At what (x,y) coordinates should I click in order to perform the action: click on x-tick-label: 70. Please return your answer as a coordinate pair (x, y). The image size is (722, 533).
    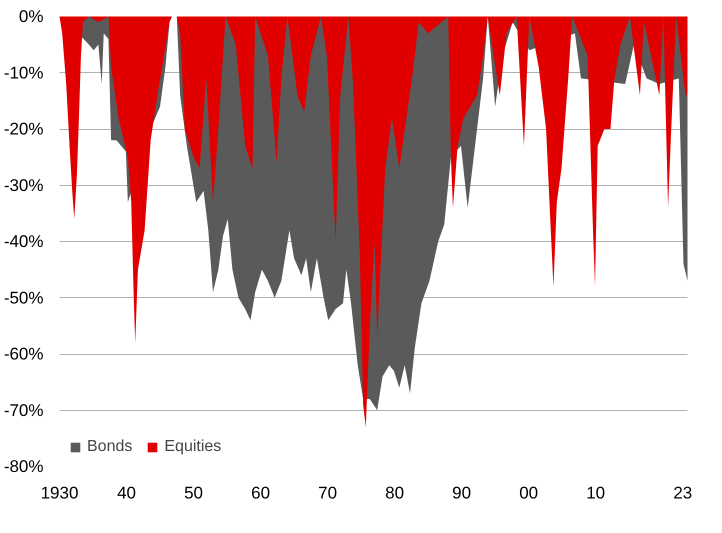
    Looking at the image, I should click on (328, 493).